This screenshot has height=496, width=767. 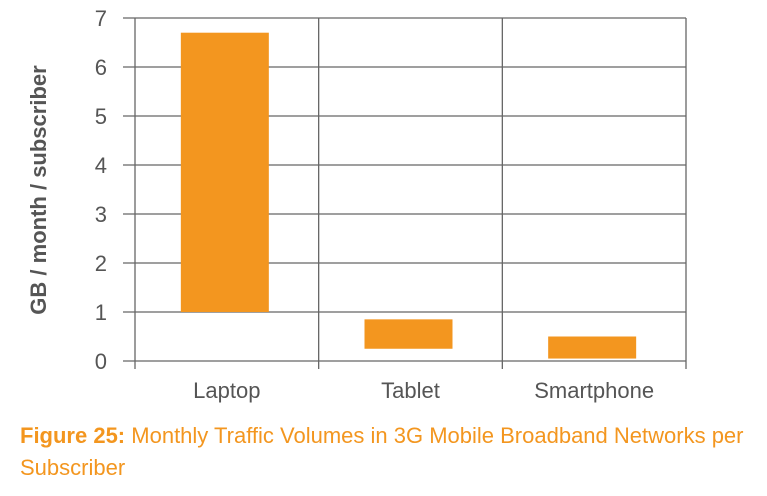 I want to click on y-tick-label-1: 1, so click(x=101, y=312).